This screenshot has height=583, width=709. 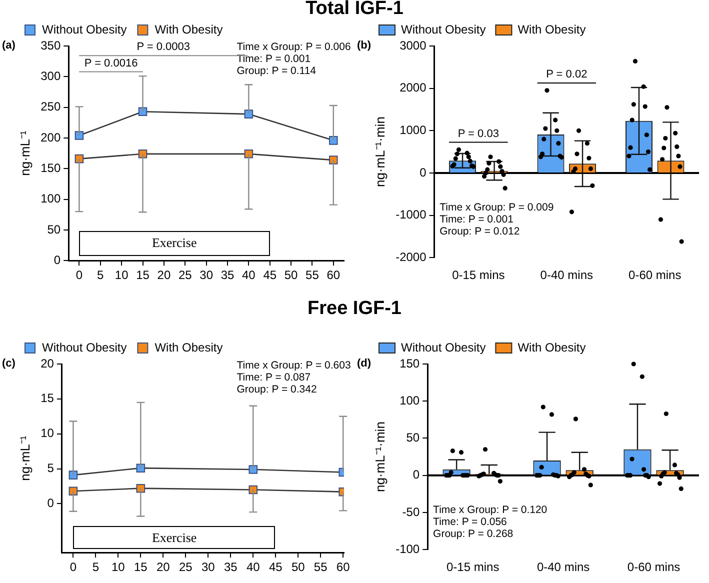 I want to click on y-tick-label: -2000, so click(x=411, y=257).